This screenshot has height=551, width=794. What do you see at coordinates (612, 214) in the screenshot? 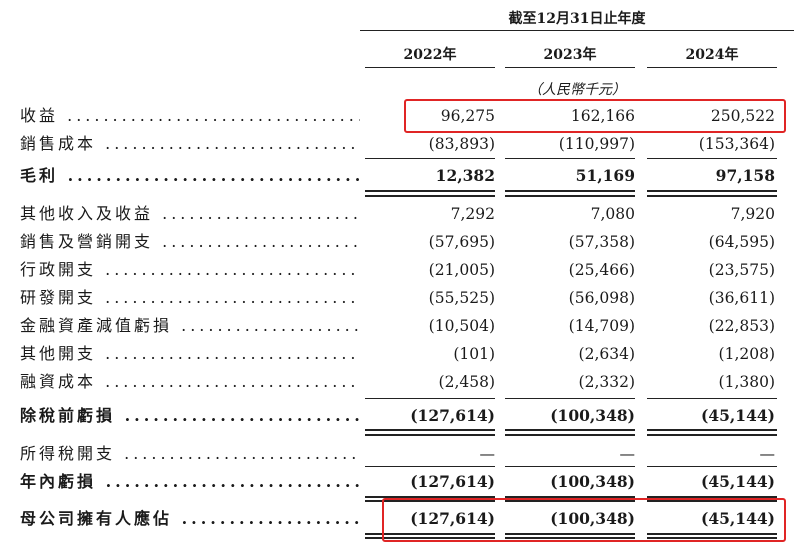
I see `value-2023: 7,080` at bounding box center [612, 214].